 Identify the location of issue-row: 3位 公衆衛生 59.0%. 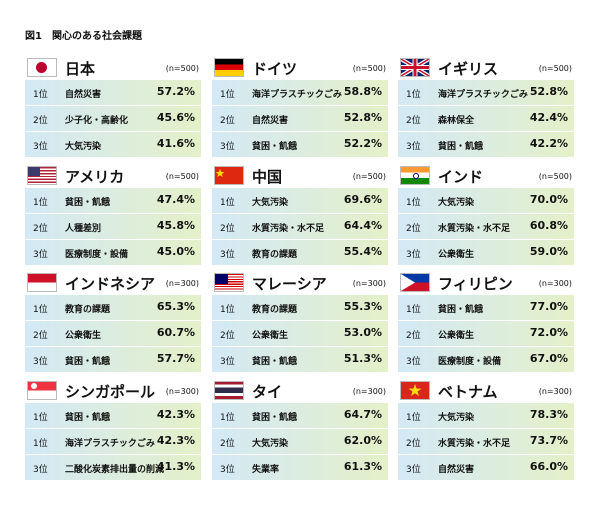
(486, 253).